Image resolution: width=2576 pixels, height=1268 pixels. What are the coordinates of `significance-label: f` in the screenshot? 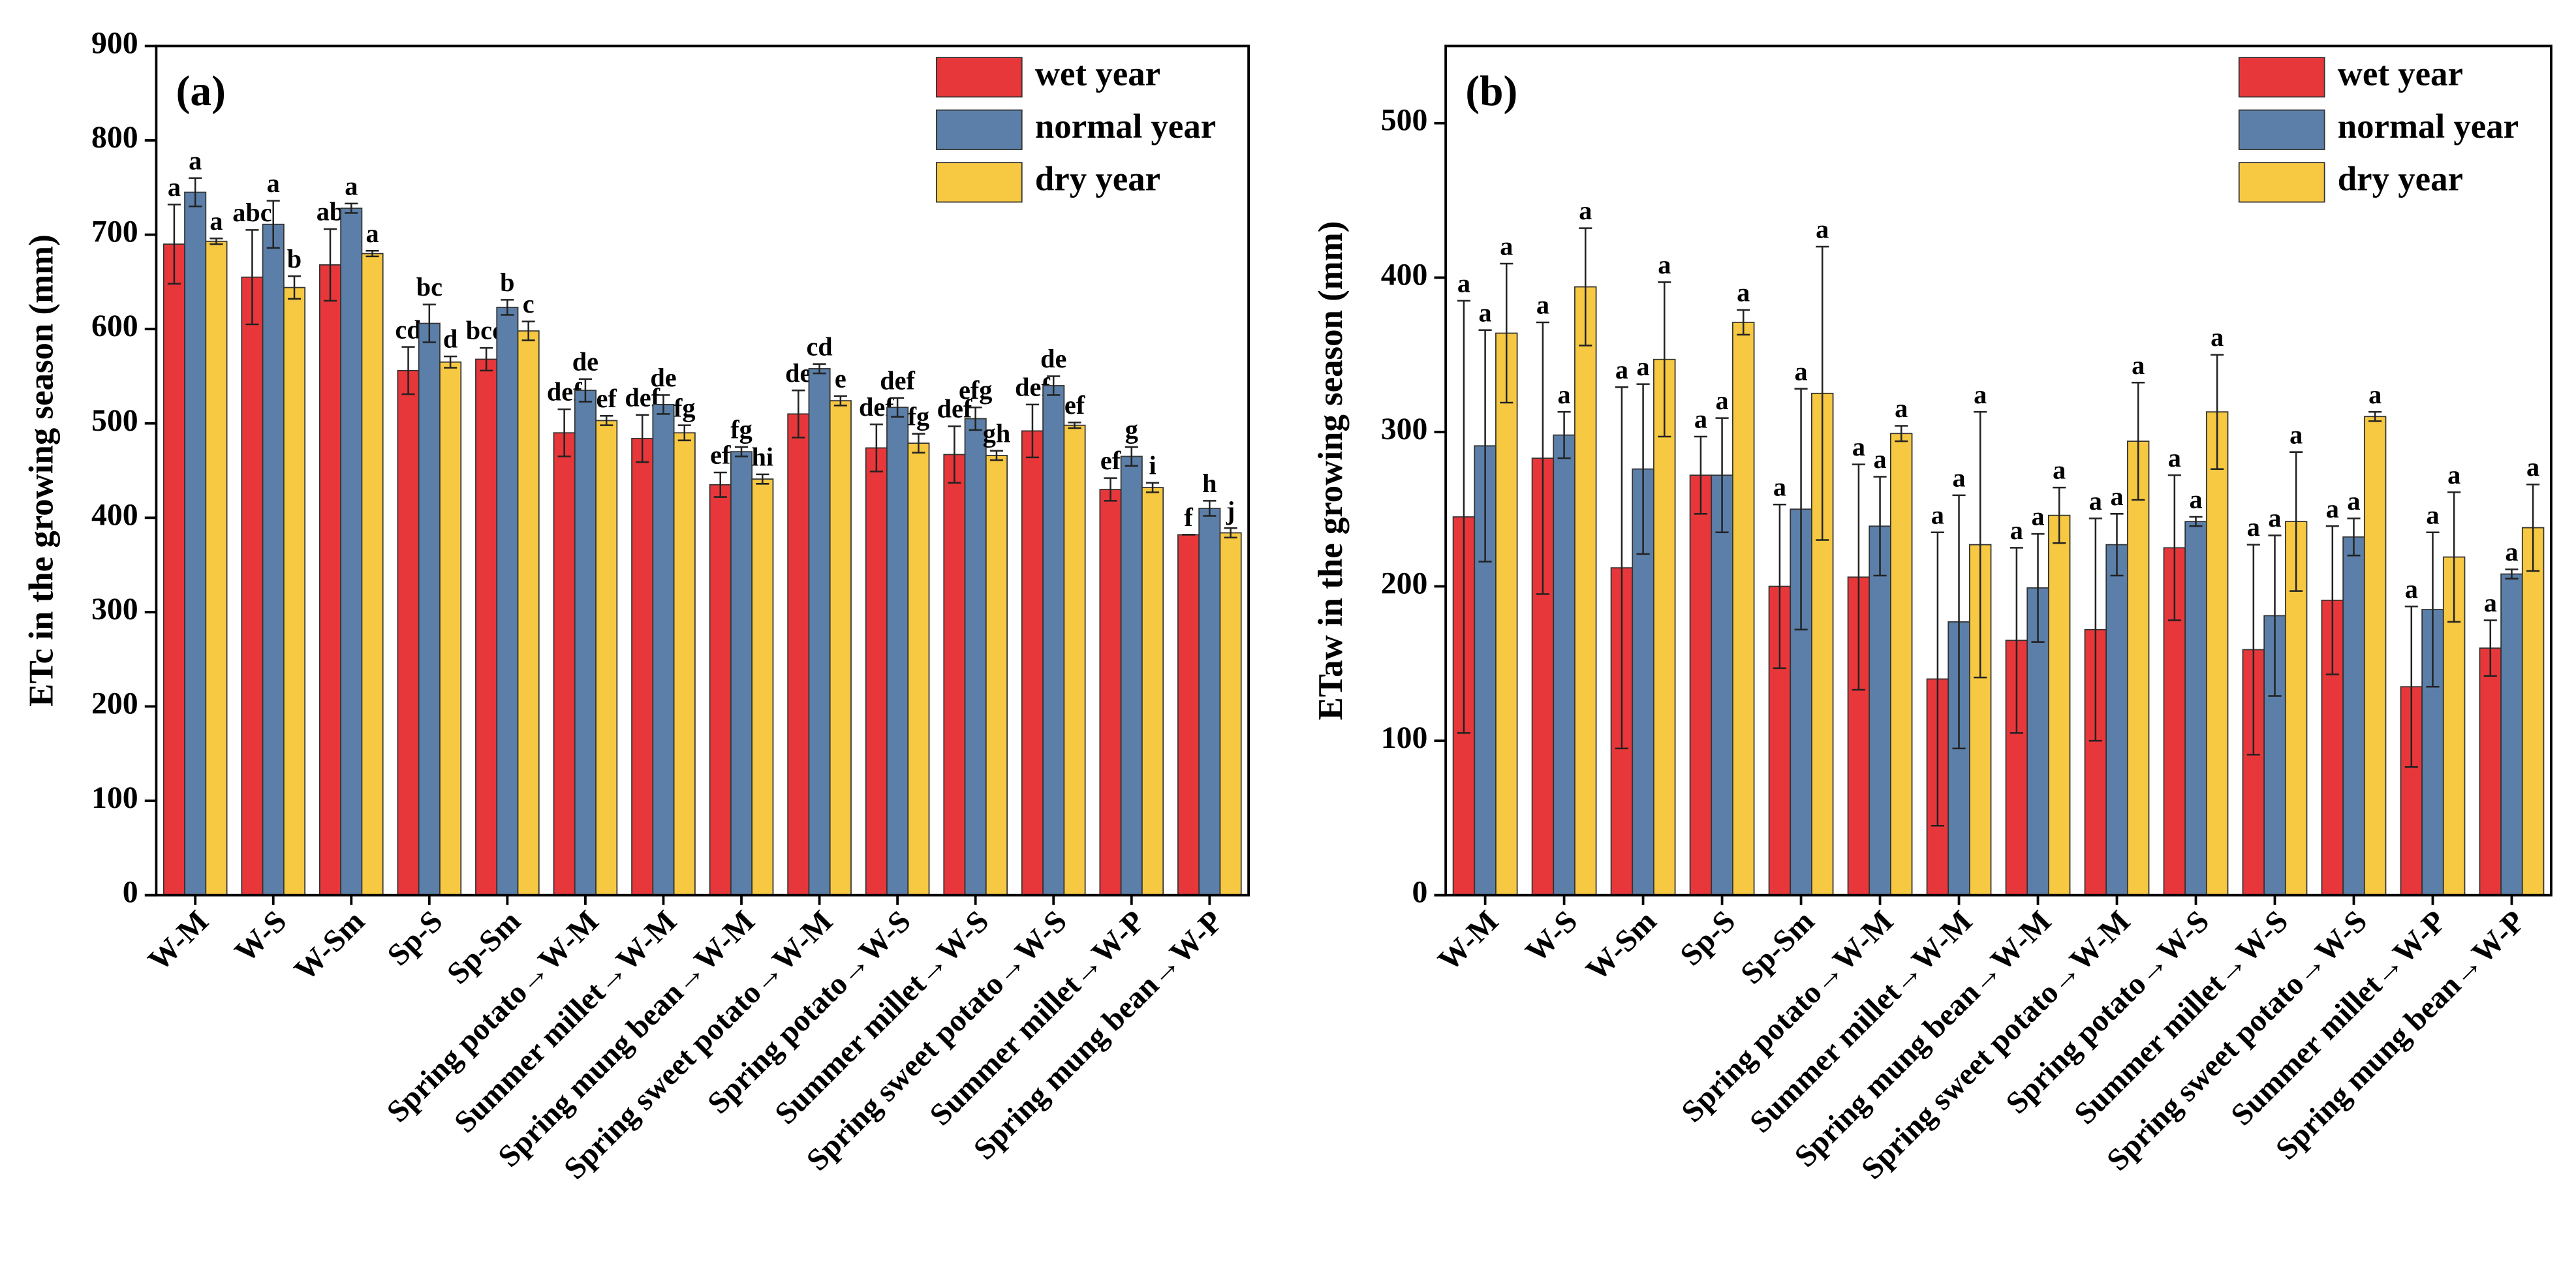 It's located at (1188, 517).